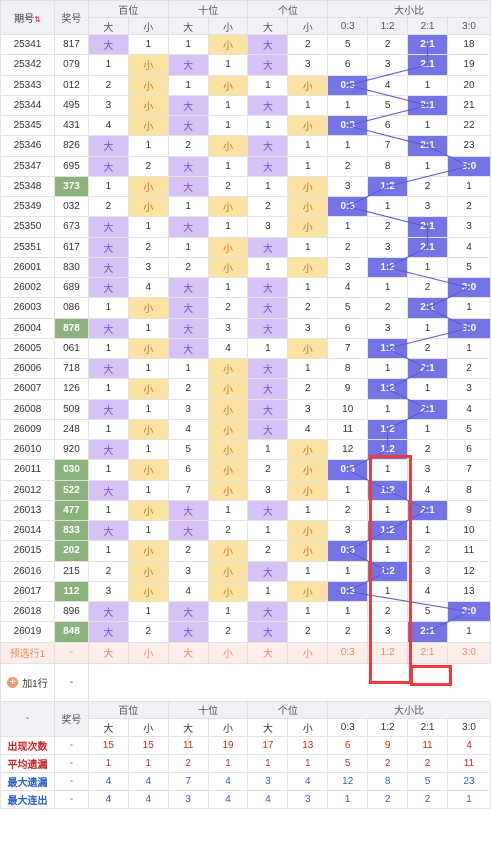  Describe the element at coordinates (148, 26) in the screenshot. I see `hundreds-small-header: 小` at that location.